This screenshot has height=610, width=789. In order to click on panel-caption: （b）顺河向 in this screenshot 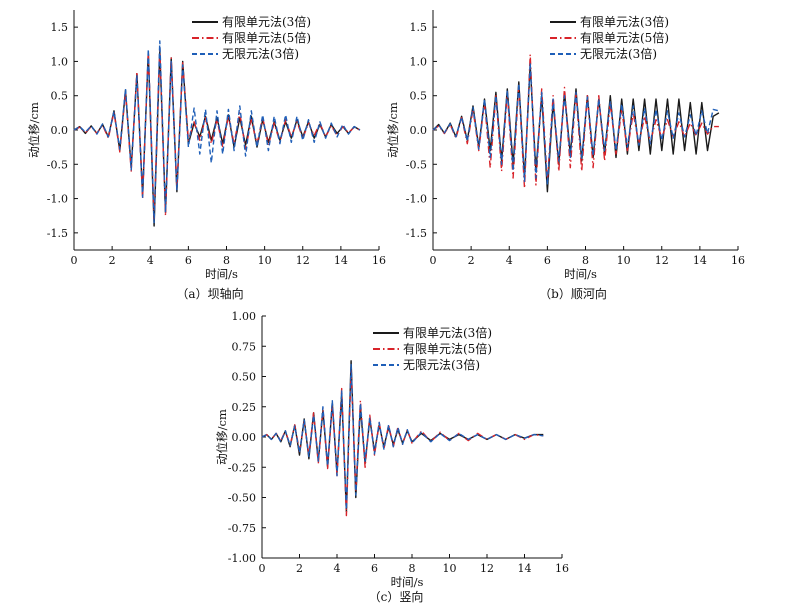, I will do `click(573, 293)`.